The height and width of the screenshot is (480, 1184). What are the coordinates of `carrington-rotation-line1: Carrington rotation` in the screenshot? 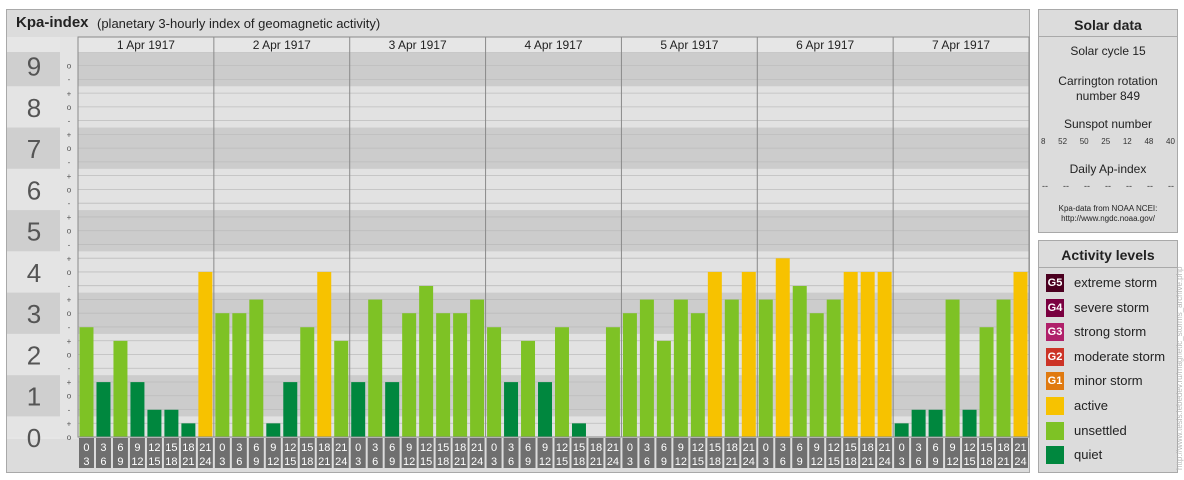 It's located at (1108, 81).